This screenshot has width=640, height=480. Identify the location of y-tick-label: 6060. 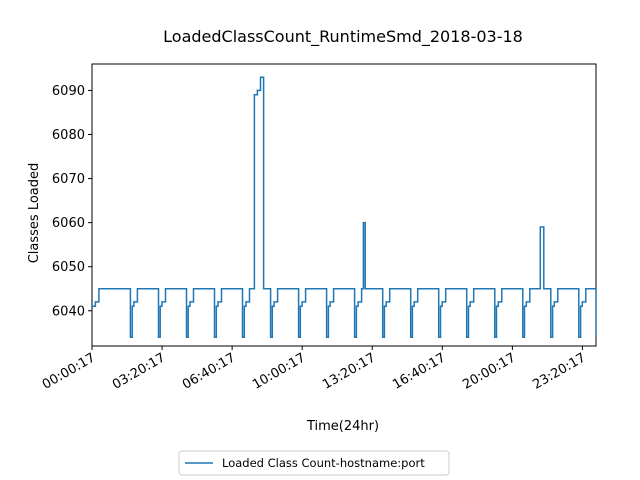
(68, 223).